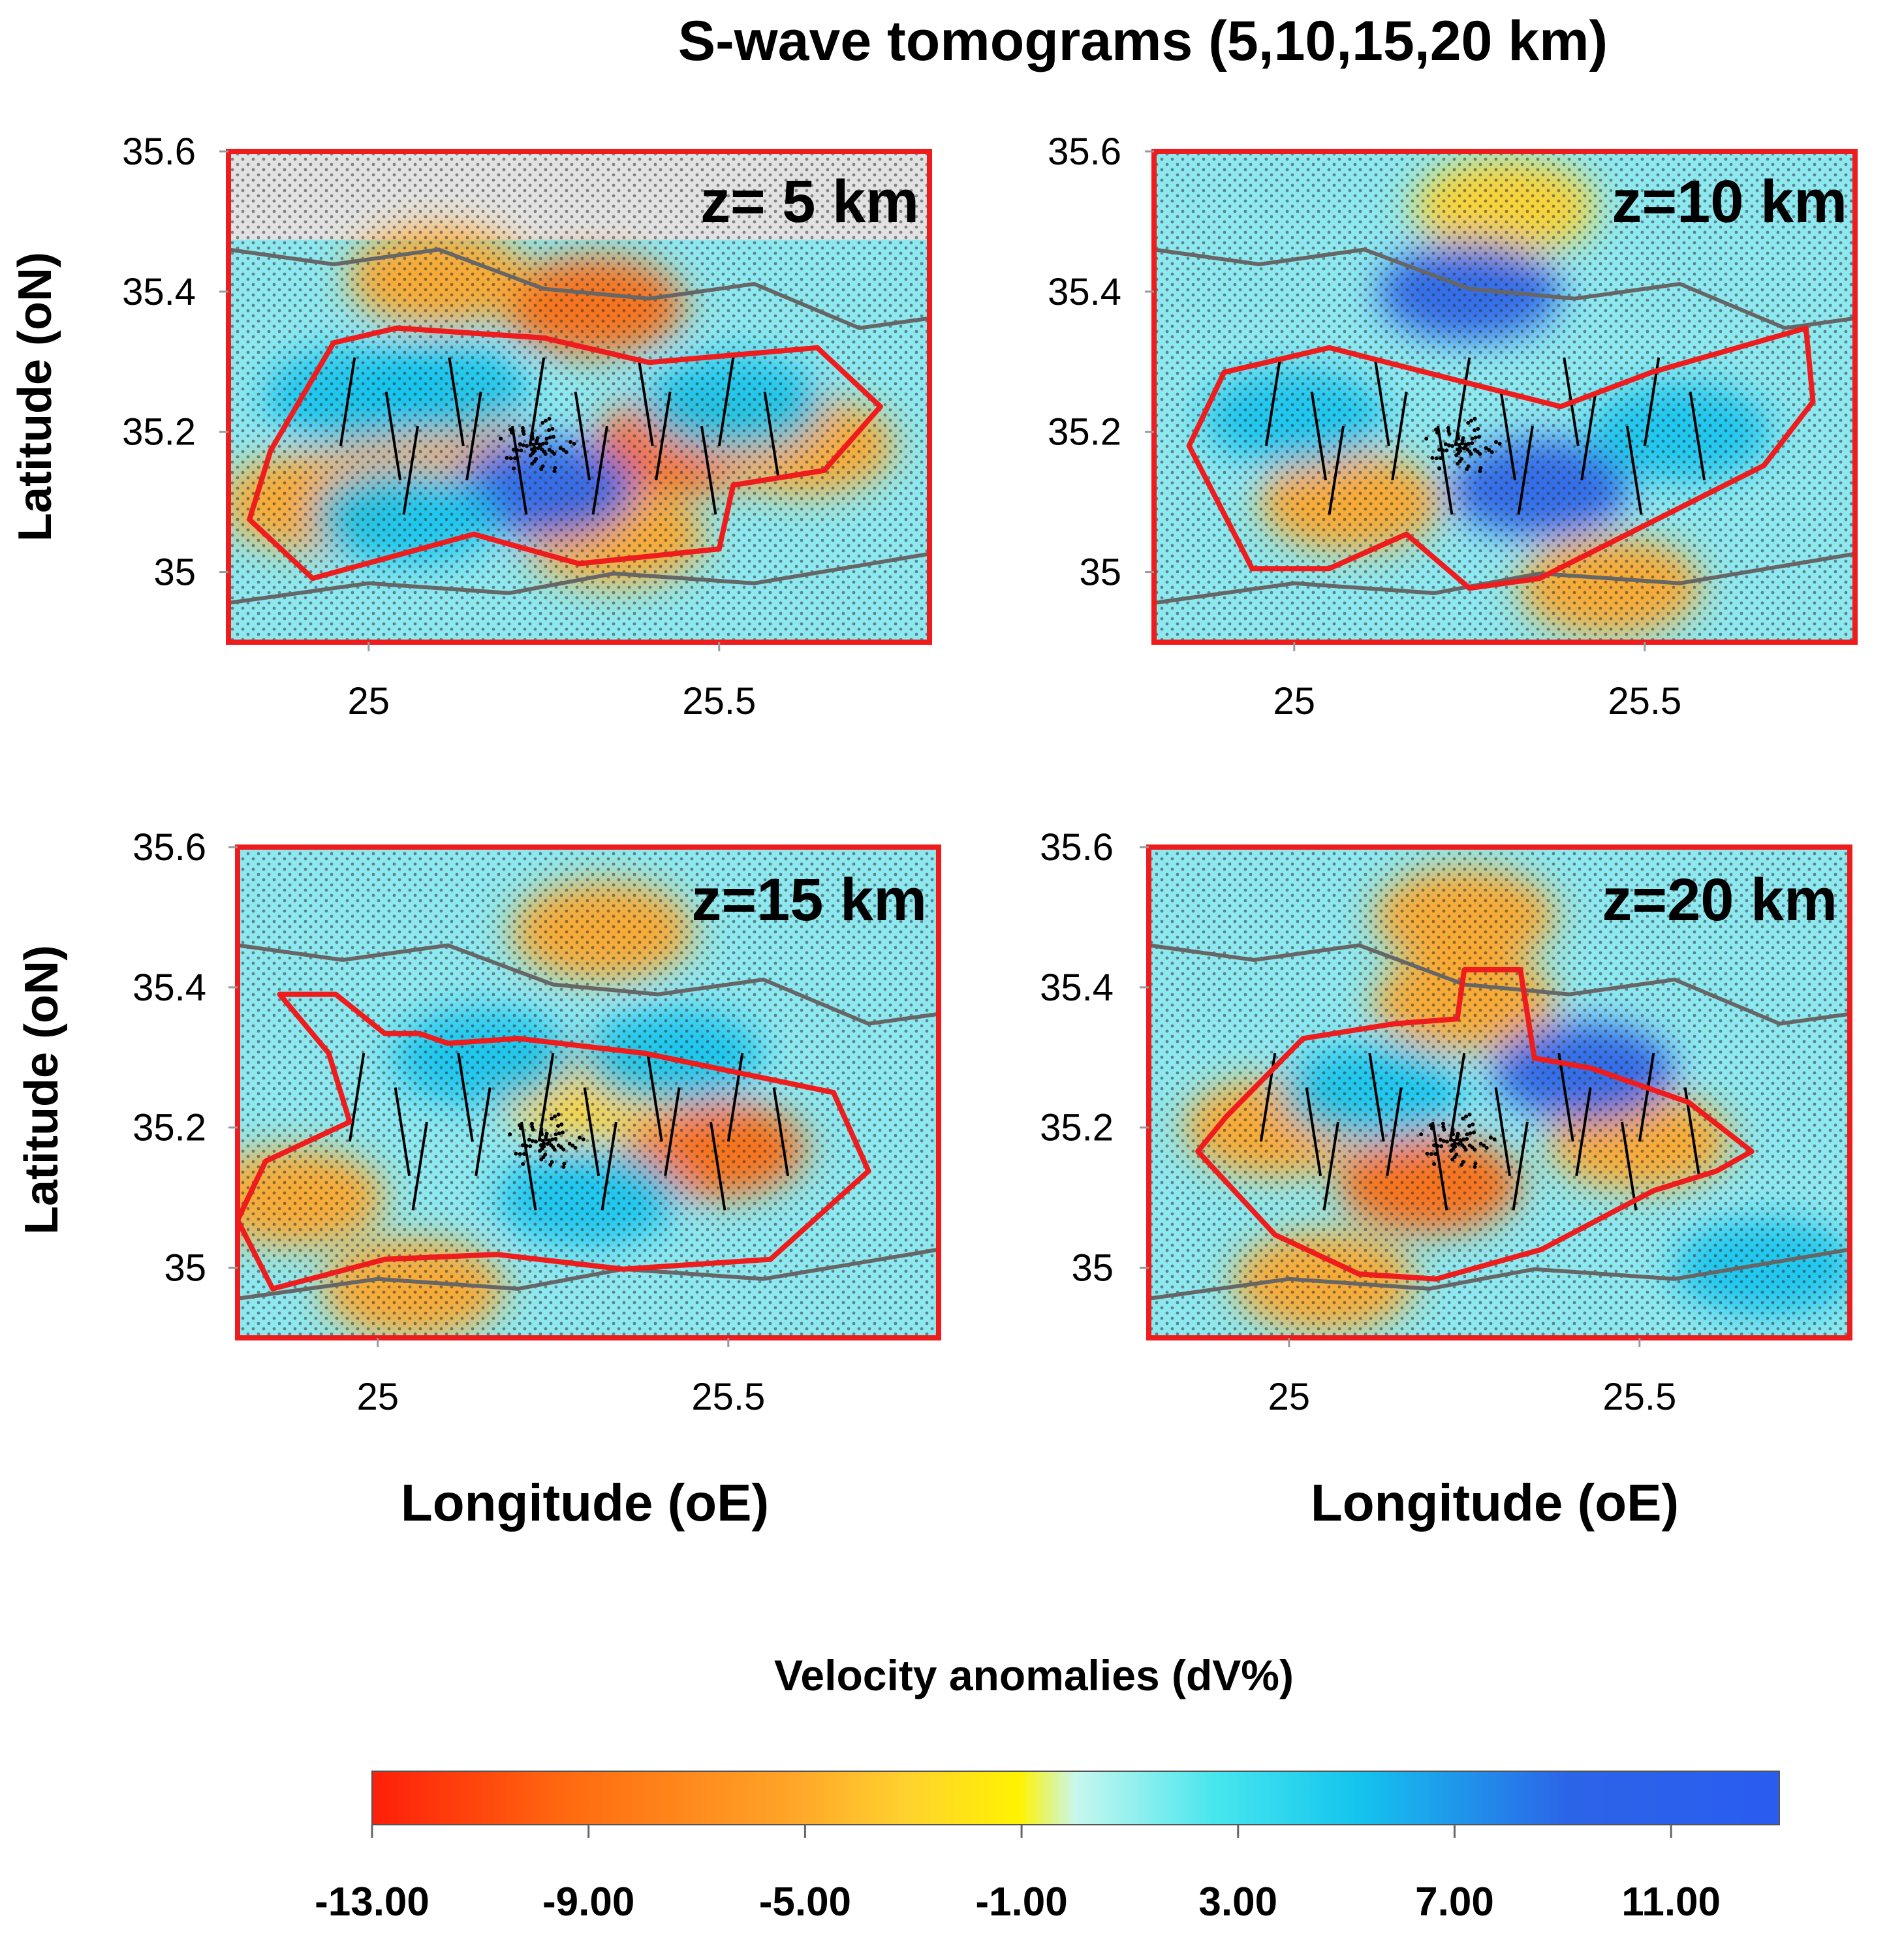 The height and width of the screenshot is (1935, 1904). I want to click on colorbar-tick-label: 7.00, so click(1454, 1902).